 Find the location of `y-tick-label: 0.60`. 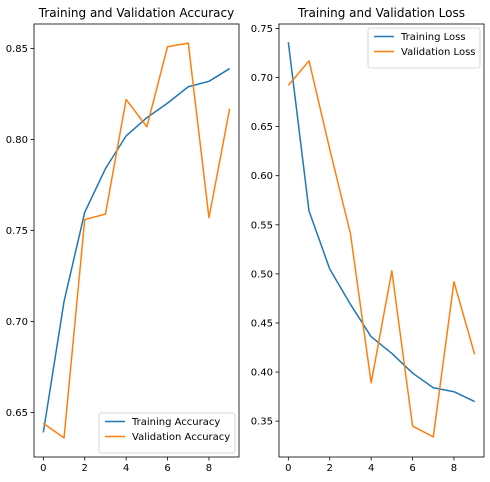

y-tick-label: 0.60 is located at coordinates (262, 176).